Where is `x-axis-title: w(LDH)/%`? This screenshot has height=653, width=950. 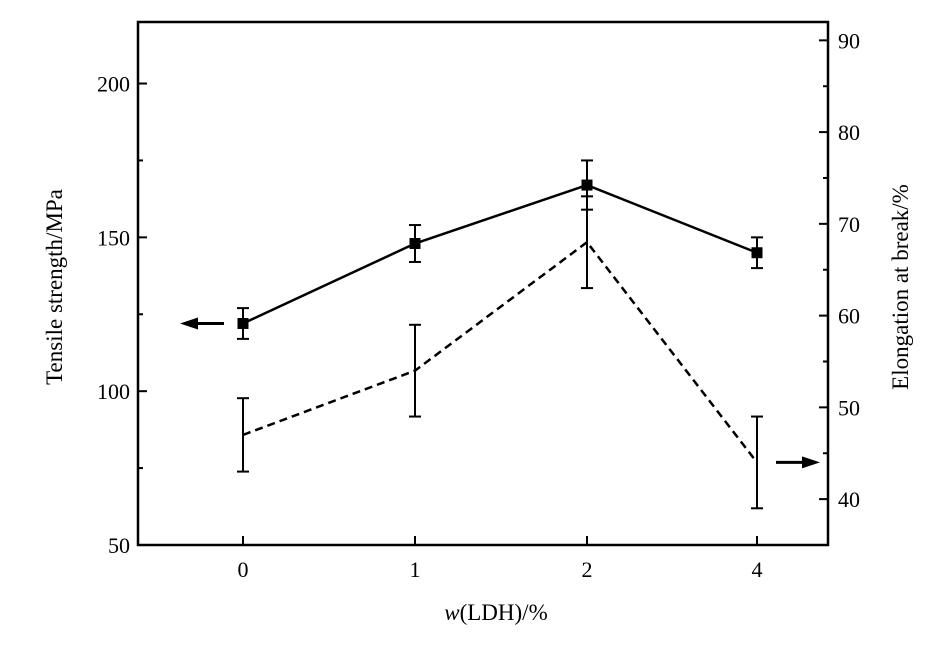
x-axis-title: w(LDH)/% is located at coordinates (495, 612).